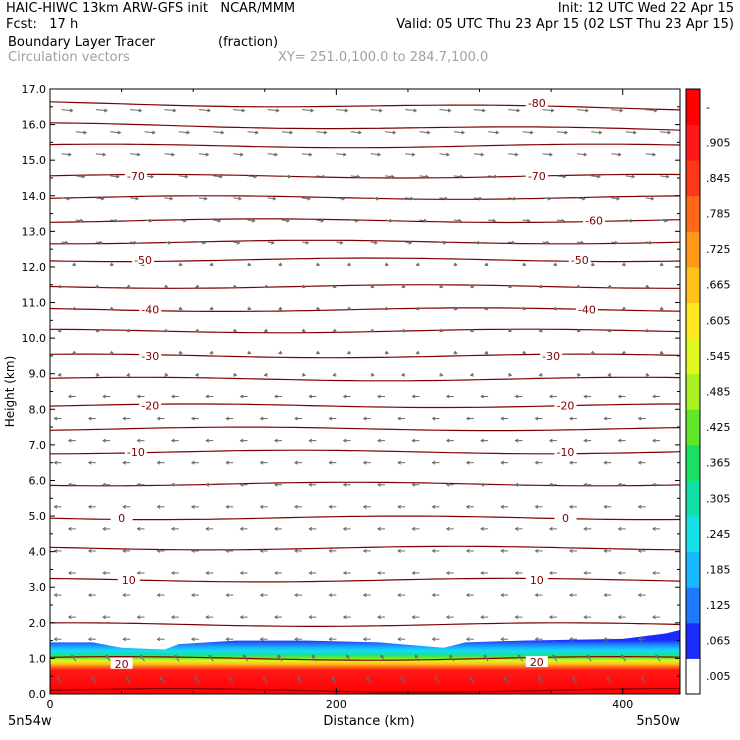  Describe the element at coordinates (50, 704) in the screenshot. I see `x-tick-label: 0` at that location.